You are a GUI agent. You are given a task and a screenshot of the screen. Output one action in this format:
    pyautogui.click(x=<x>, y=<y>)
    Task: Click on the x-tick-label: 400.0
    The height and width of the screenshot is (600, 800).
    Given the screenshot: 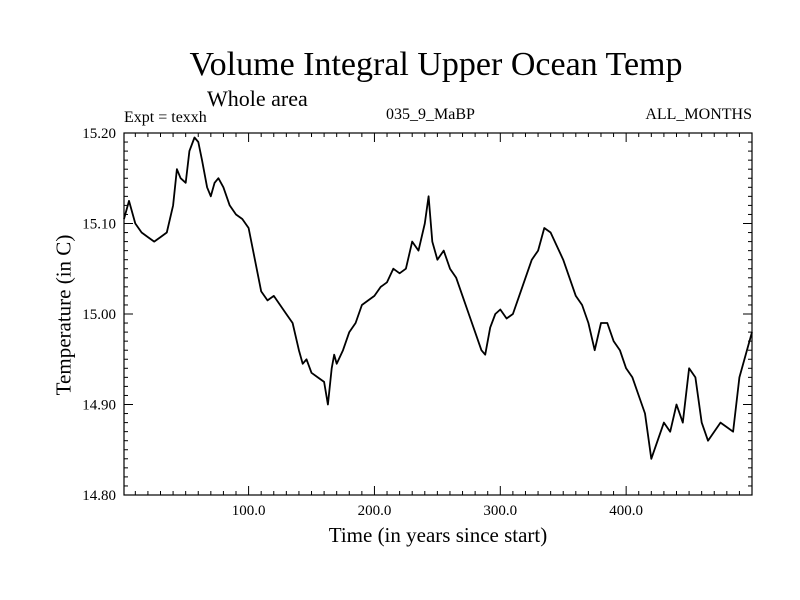 What is the action you would take?
    pyautogui.click(x=626, y=511)
    